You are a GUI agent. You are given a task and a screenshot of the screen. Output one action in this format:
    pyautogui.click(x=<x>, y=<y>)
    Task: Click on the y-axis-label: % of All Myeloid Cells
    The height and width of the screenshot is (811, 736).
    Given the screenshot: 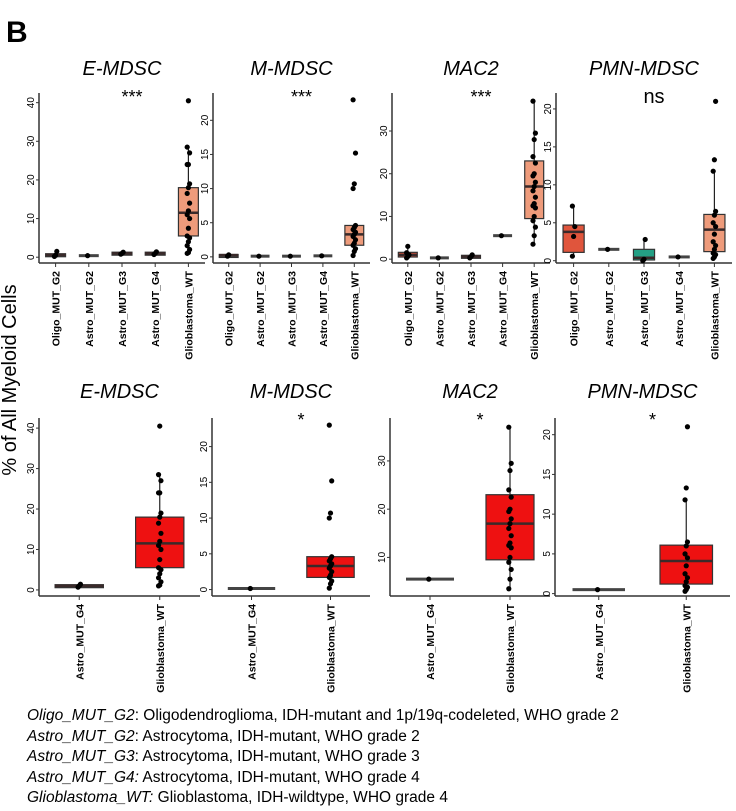 What is the action you would take?
    pyautogui.click(x=10, y=379)
    